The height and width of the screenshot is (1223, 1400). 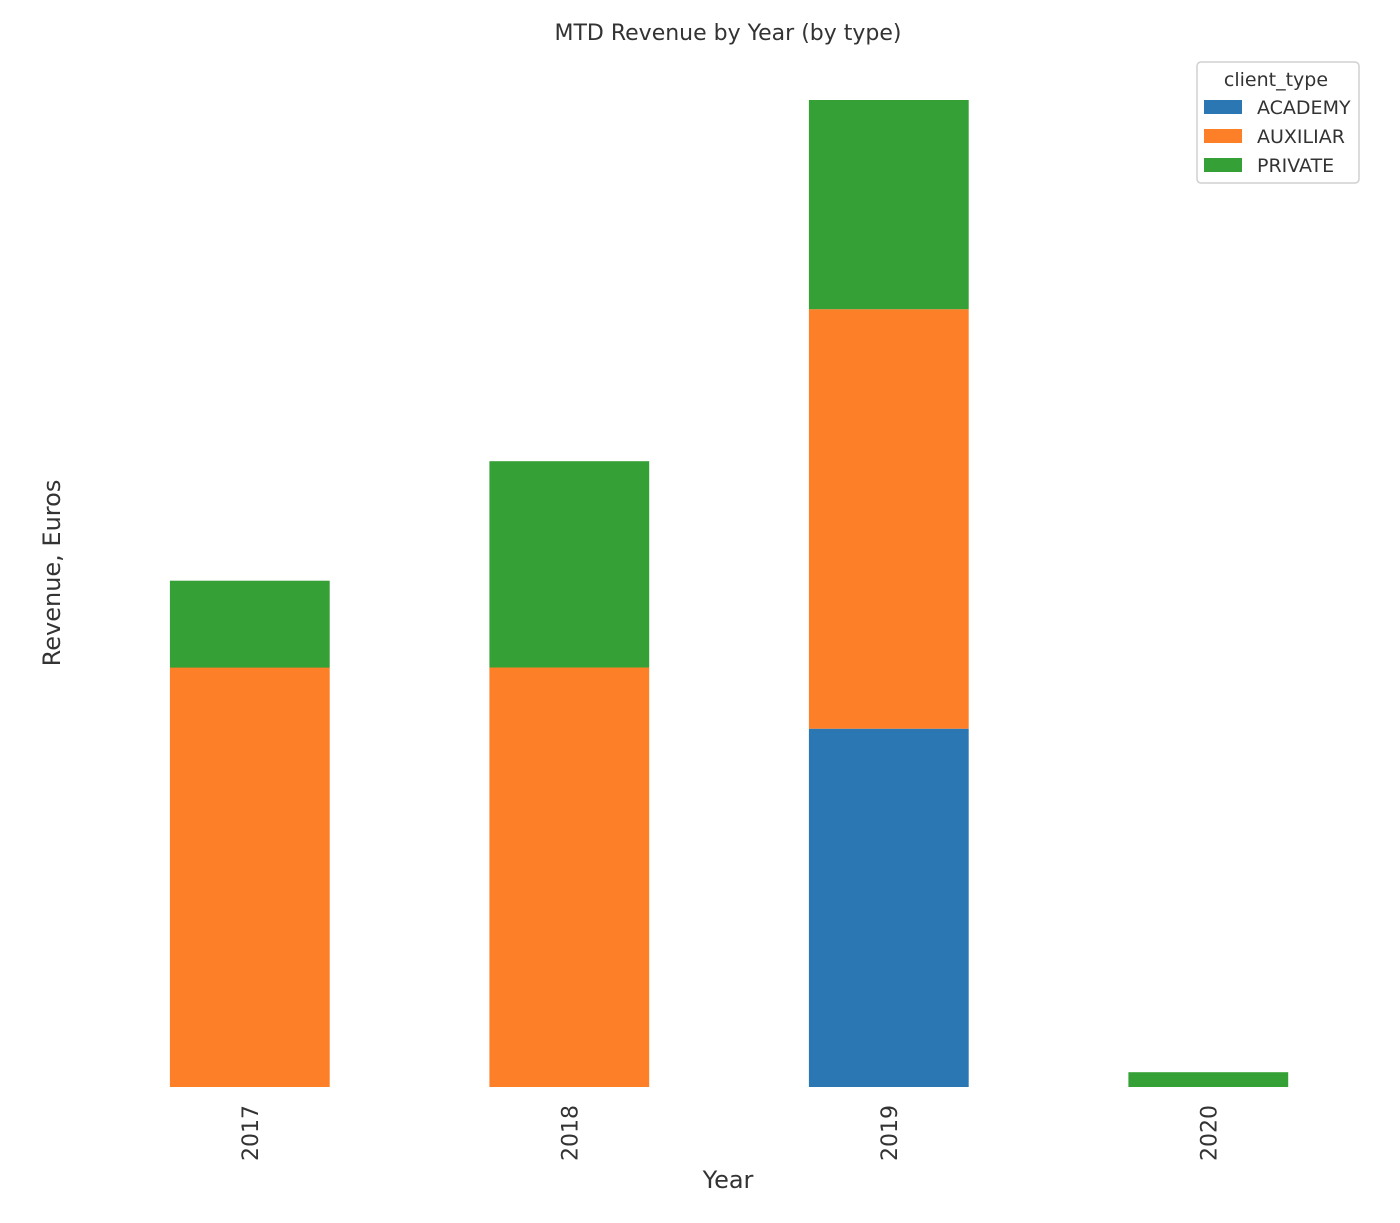 What do you see at coordinates (888, 205) in the screenshot?
I see `bar-2019-private` at bounding box center [888, 205].